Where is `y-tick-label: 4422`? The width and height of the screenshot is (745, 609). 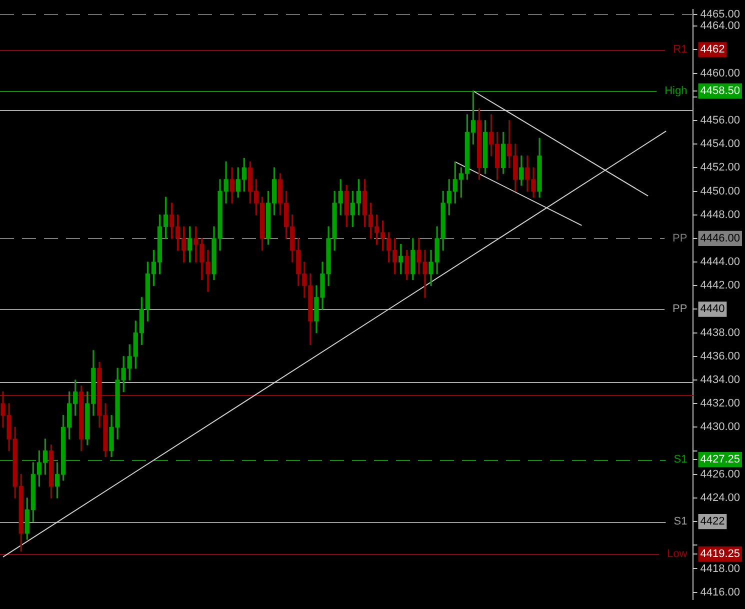 y-tick-label: 4422 is located at coordinates (712, 522).